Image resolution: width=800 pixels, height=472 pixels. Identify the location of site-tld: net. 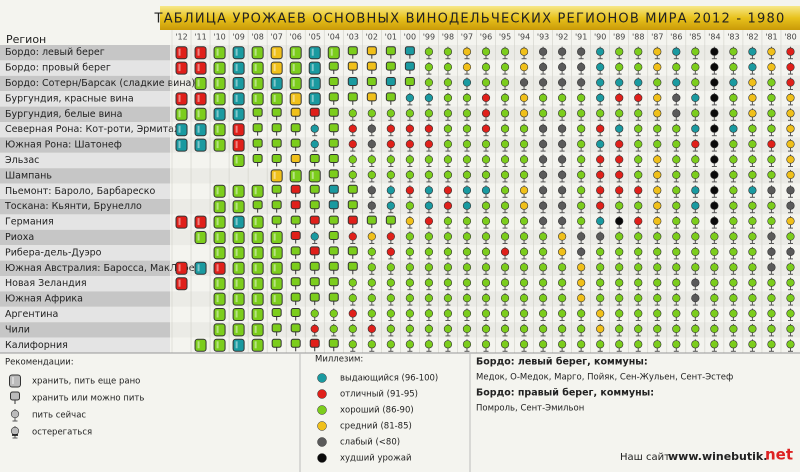
(779, 455).